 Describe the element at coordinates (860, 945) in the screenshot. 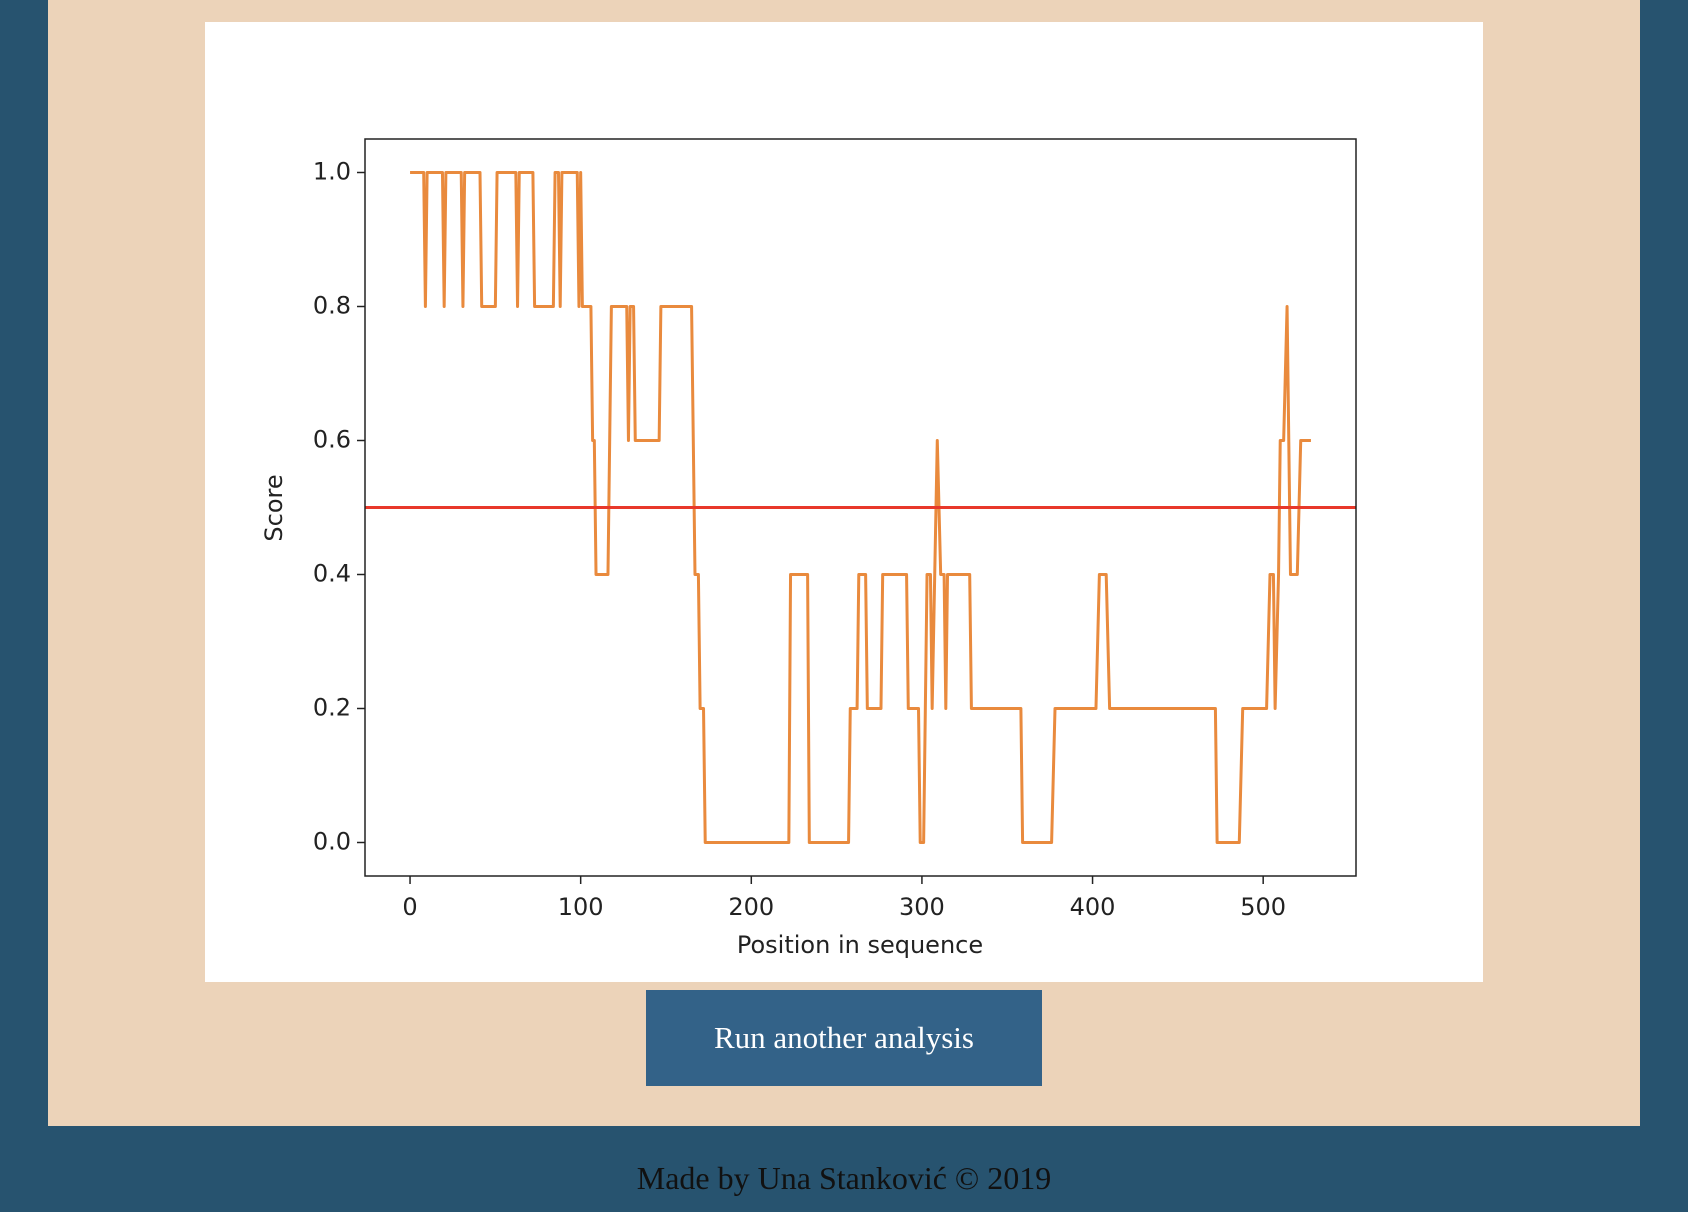

I see `x-axis-label: Position in sequence` at that location.